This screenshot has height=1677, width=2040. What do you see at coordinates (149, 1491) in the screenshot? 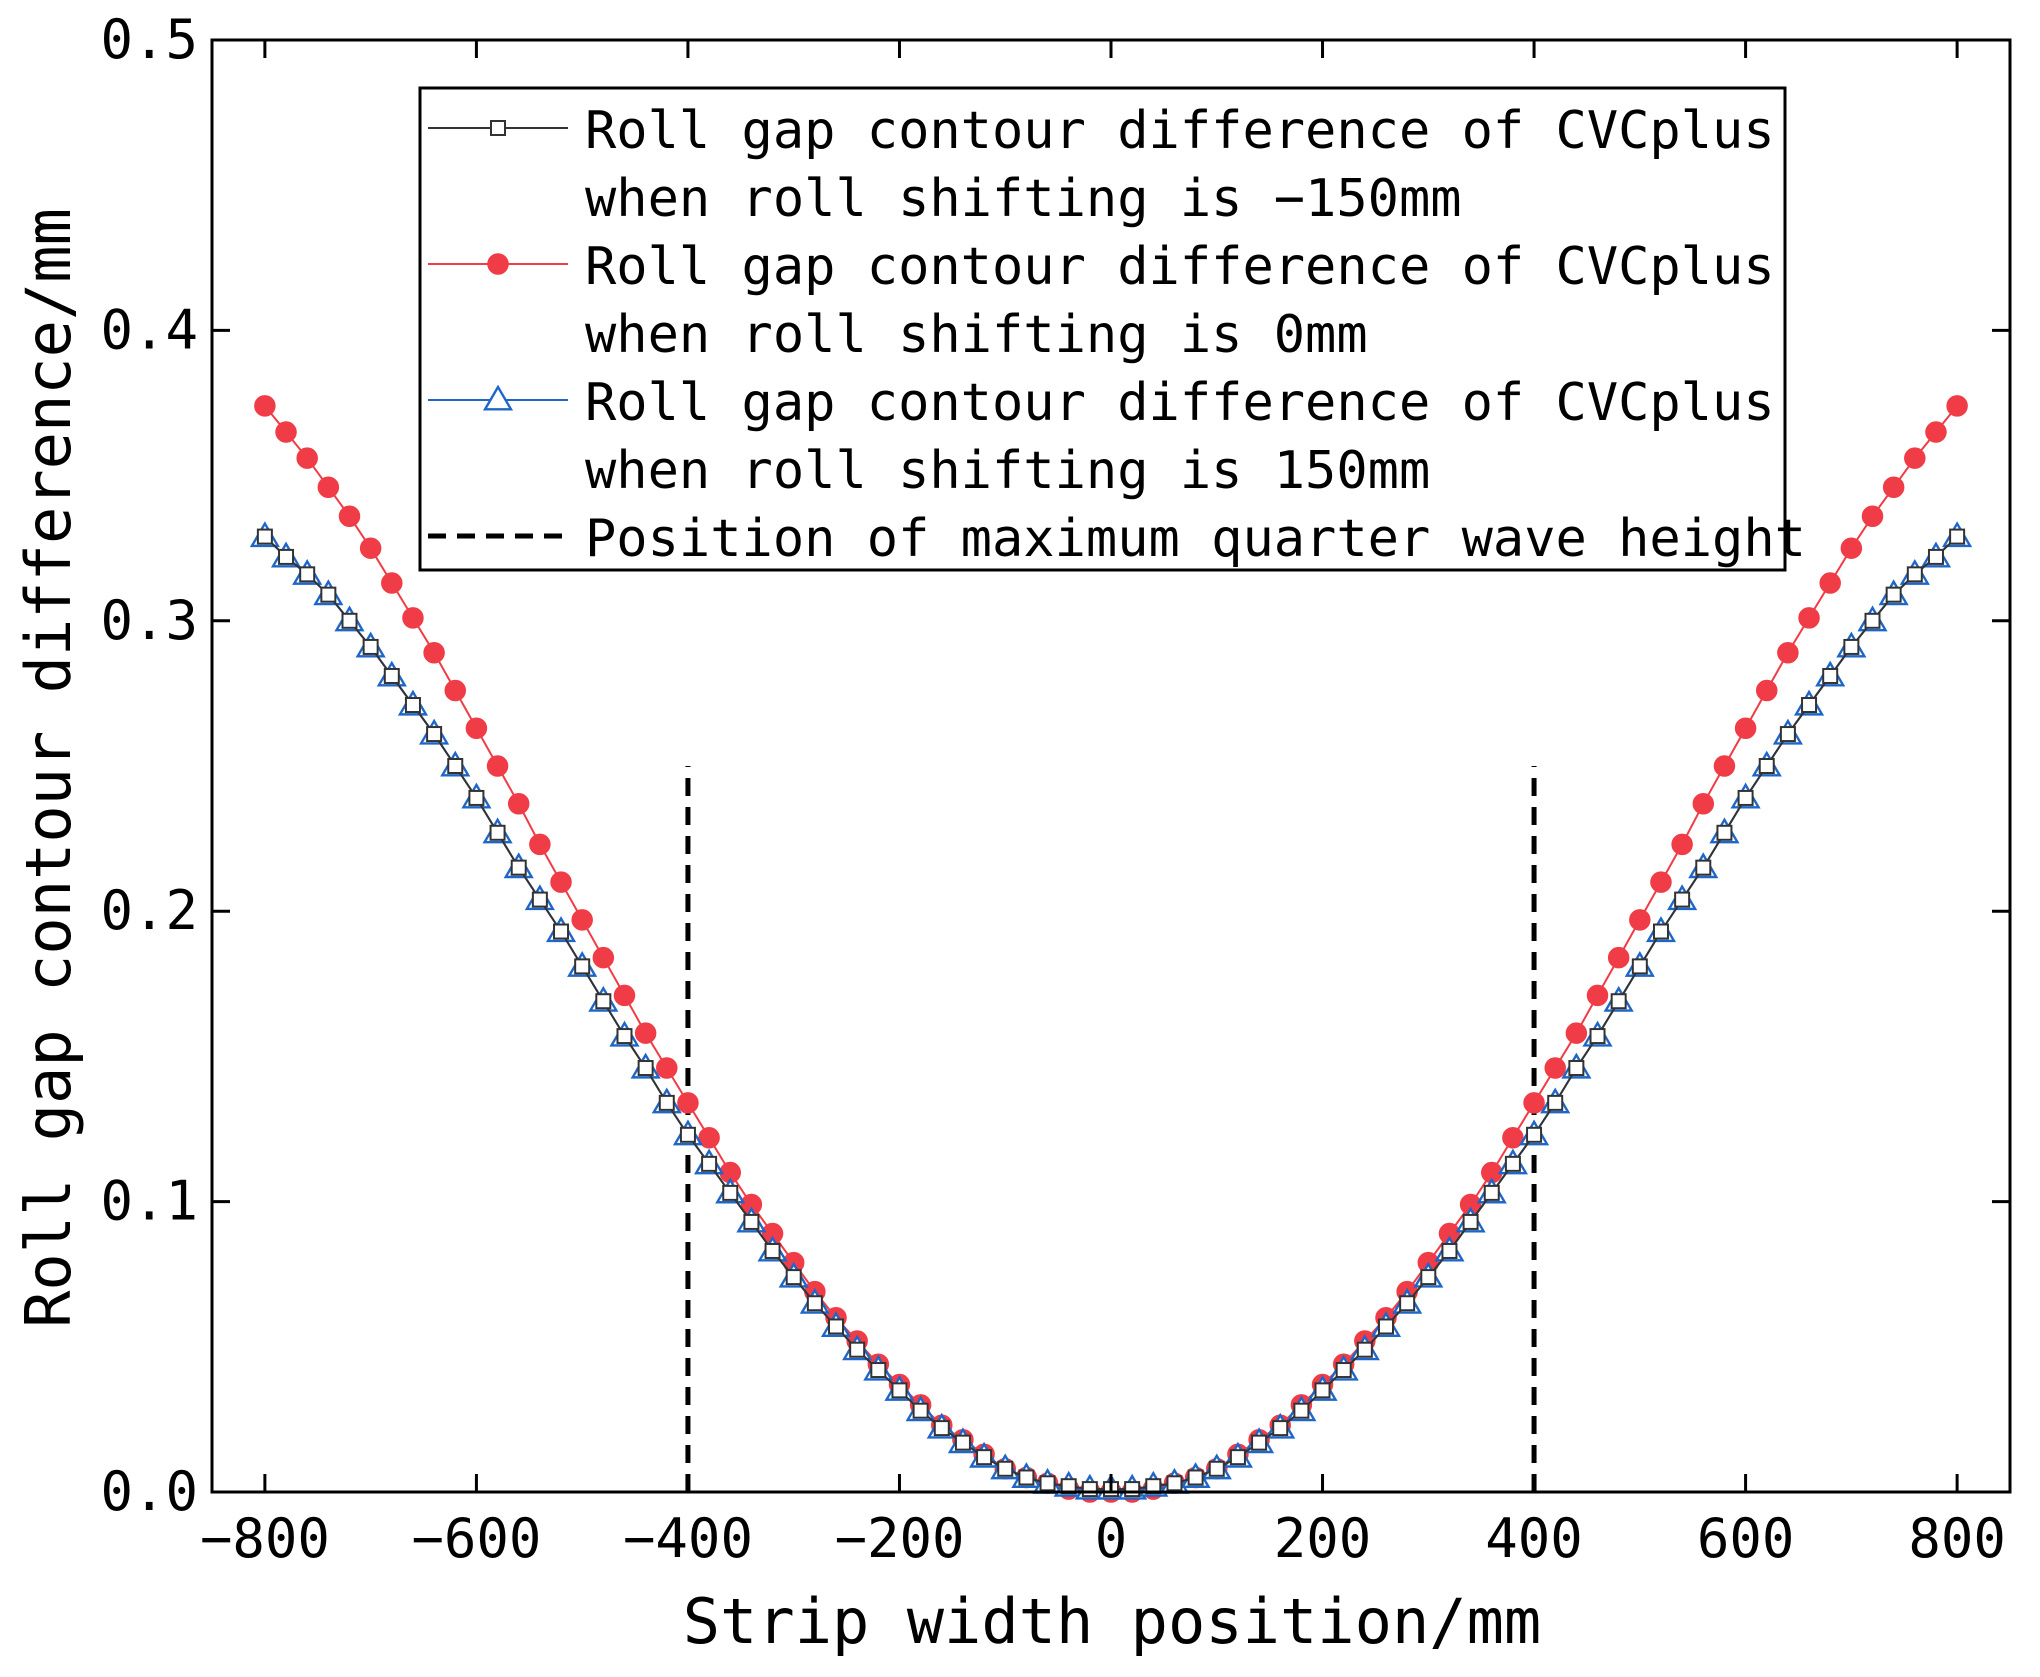
I see `y-tick-label: 0.0` at bounding box center [149, 1491].